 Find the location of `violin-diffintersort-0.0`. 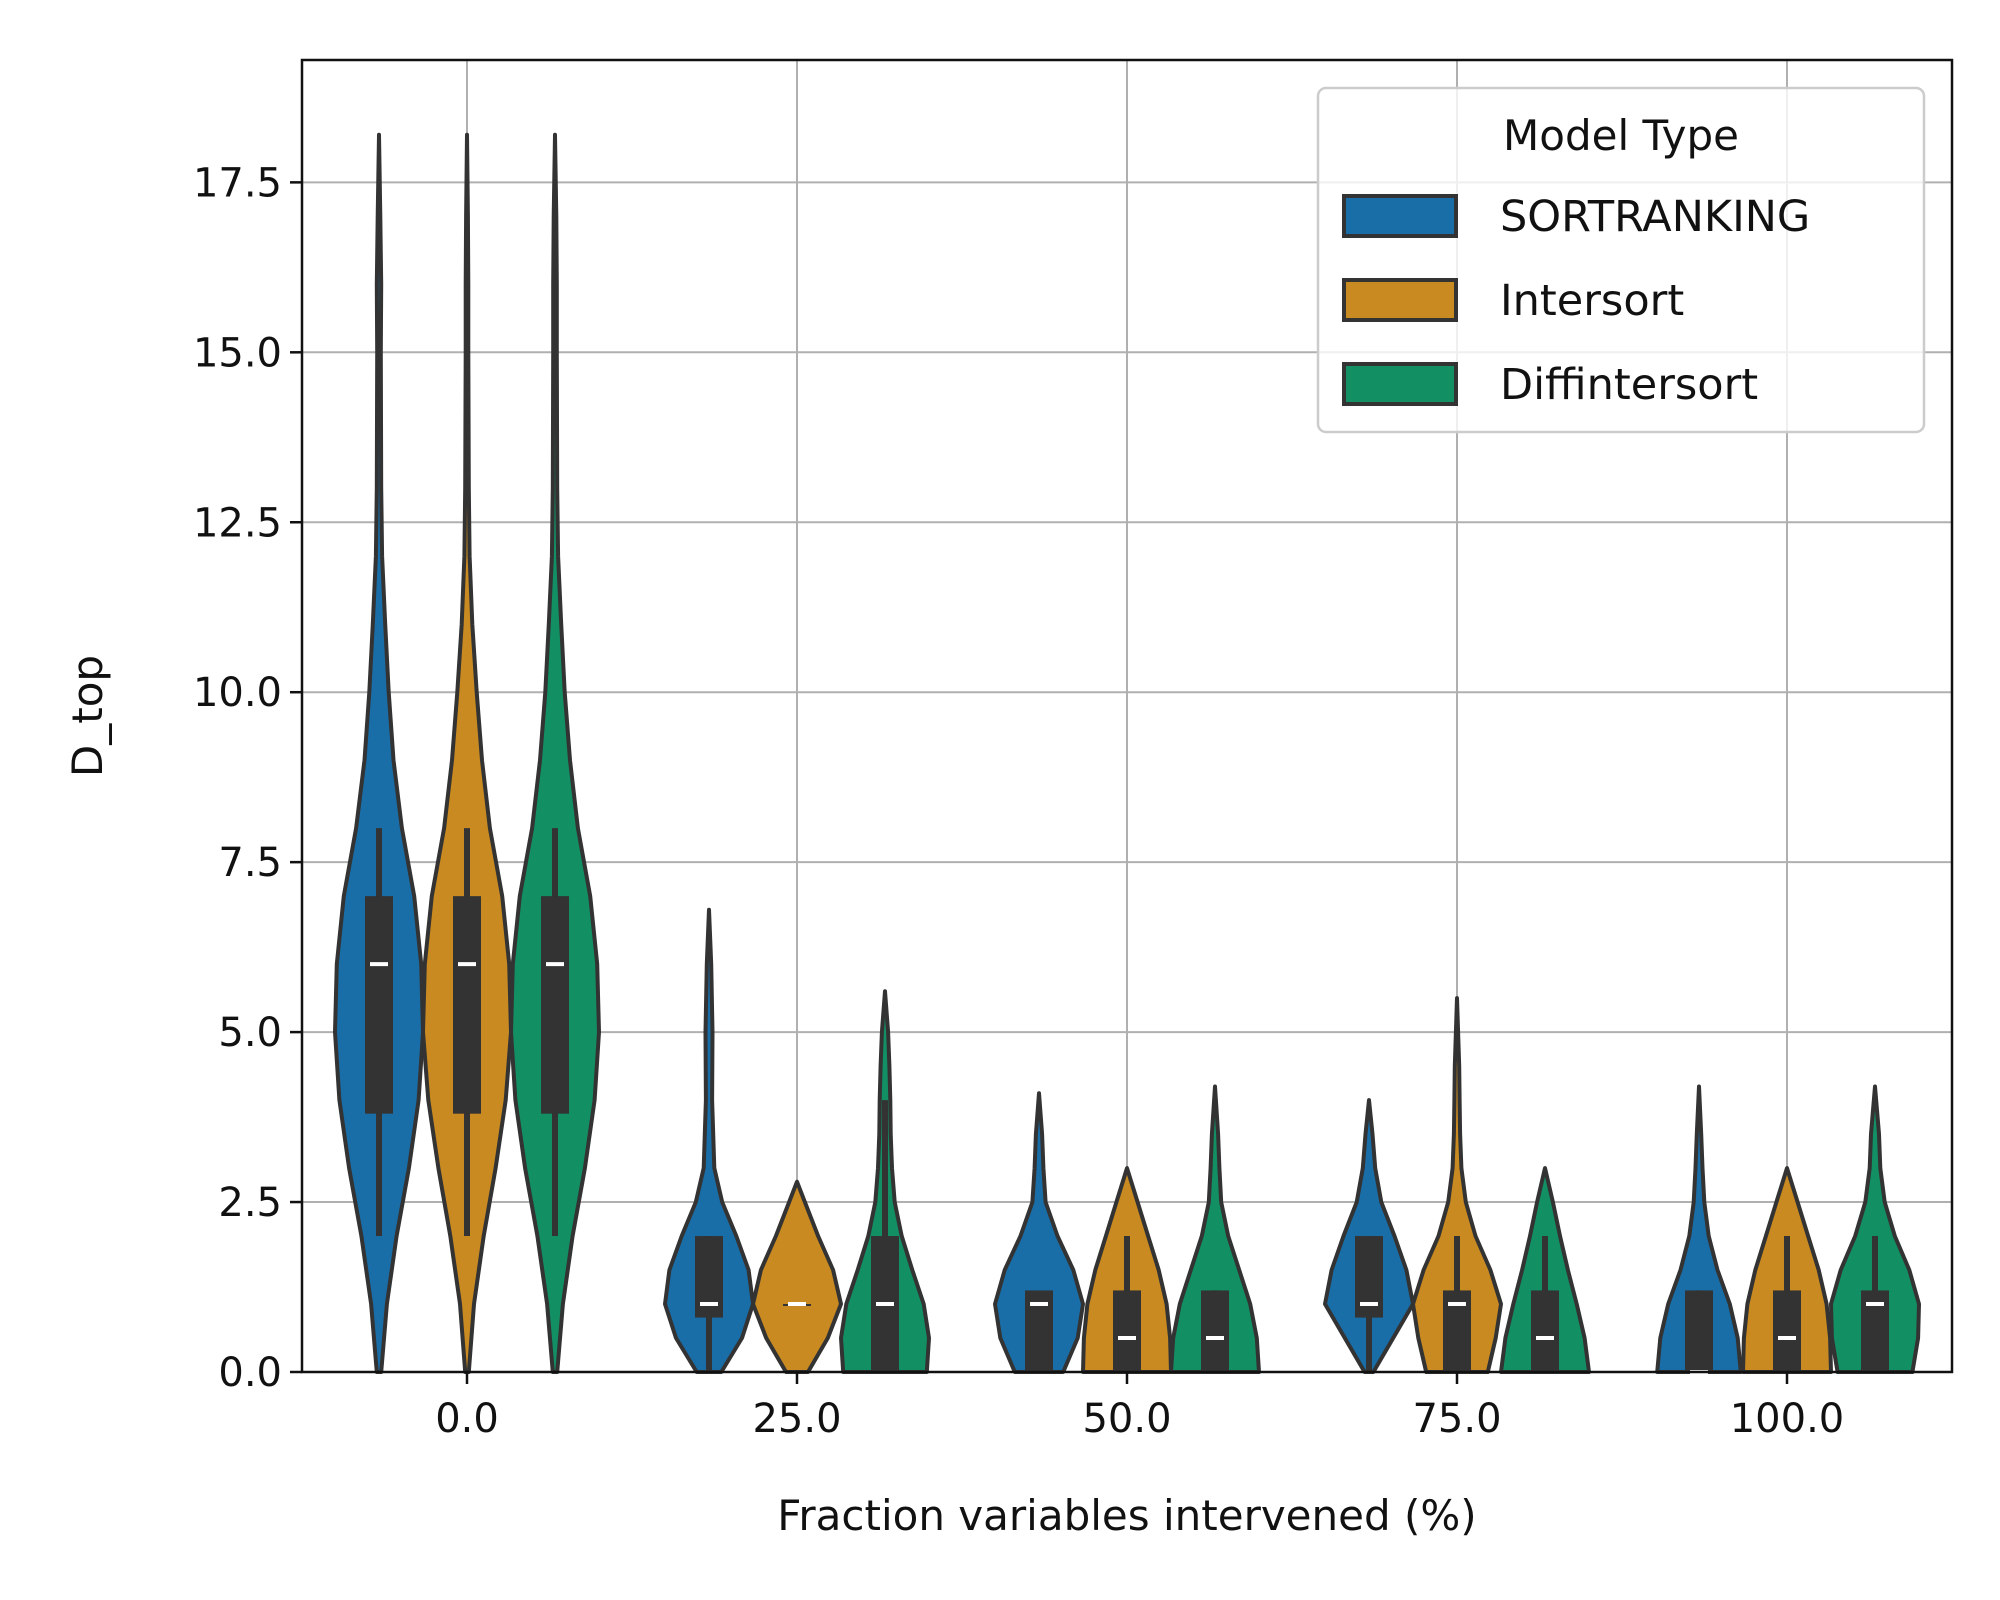

violin-diffintersort-0.0 is located at coordinates (555, 753).